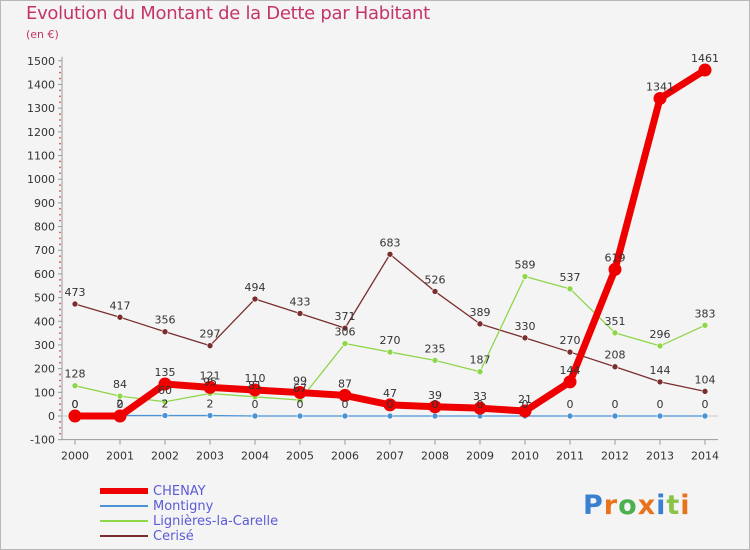 The width and height of the screenshot is (750, 550). Describe the element at coordinates (44, 369) in the screenshot. I see `y-tick-label: 200` at that location.